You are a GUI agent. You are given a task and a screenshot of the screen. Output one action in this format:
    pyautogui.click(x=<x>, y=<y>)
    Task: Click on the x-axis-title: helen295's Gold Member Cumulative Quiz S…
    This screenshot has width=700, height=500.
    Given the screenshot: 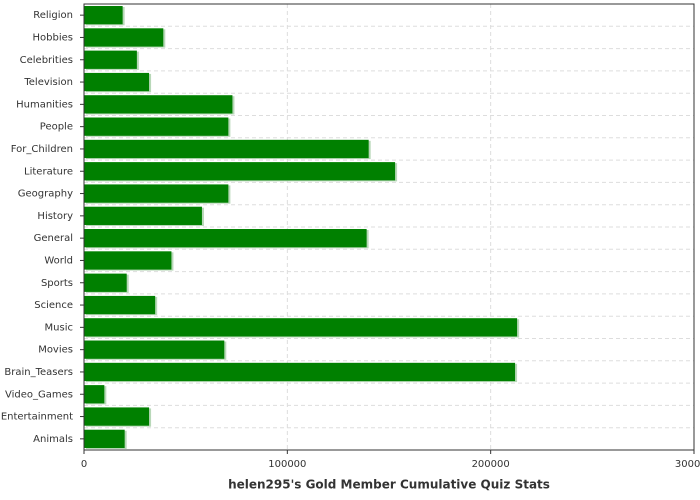 What is the action you would take?
    pyautogui.click(x=389, y=485)
    